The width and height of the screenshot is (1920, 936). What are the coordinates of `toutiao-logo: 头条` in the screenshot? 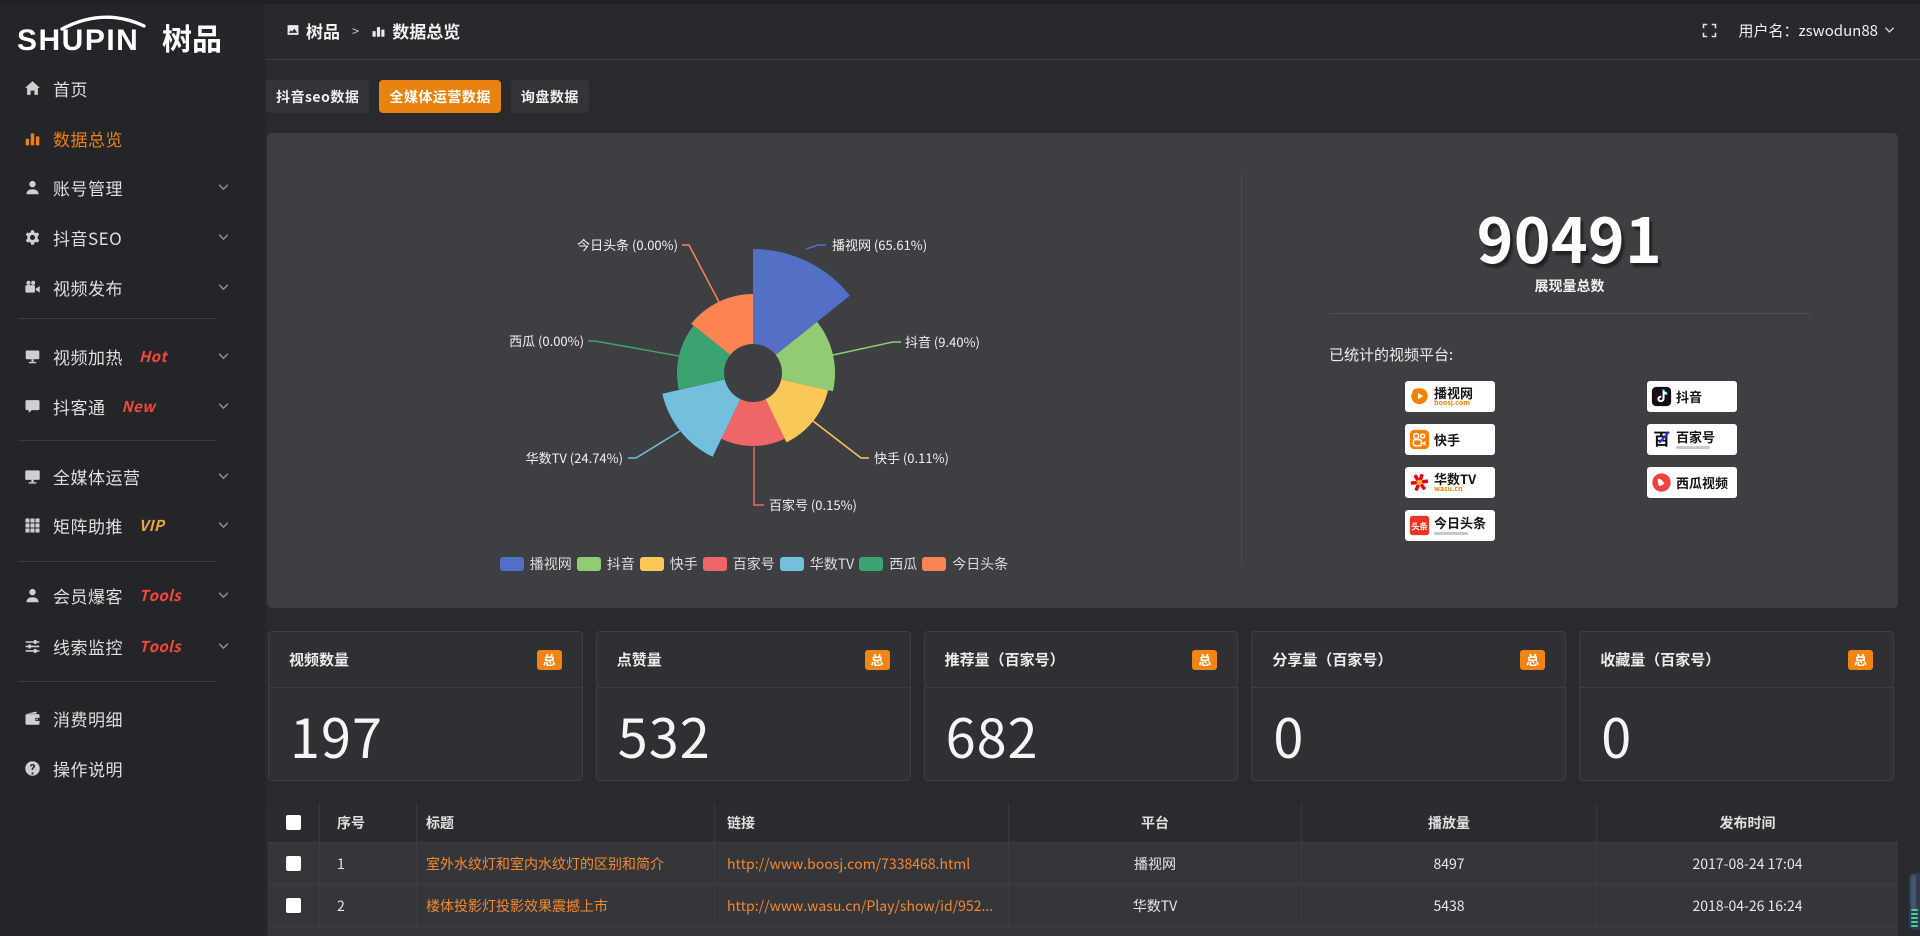 It's located at (1419, 525).